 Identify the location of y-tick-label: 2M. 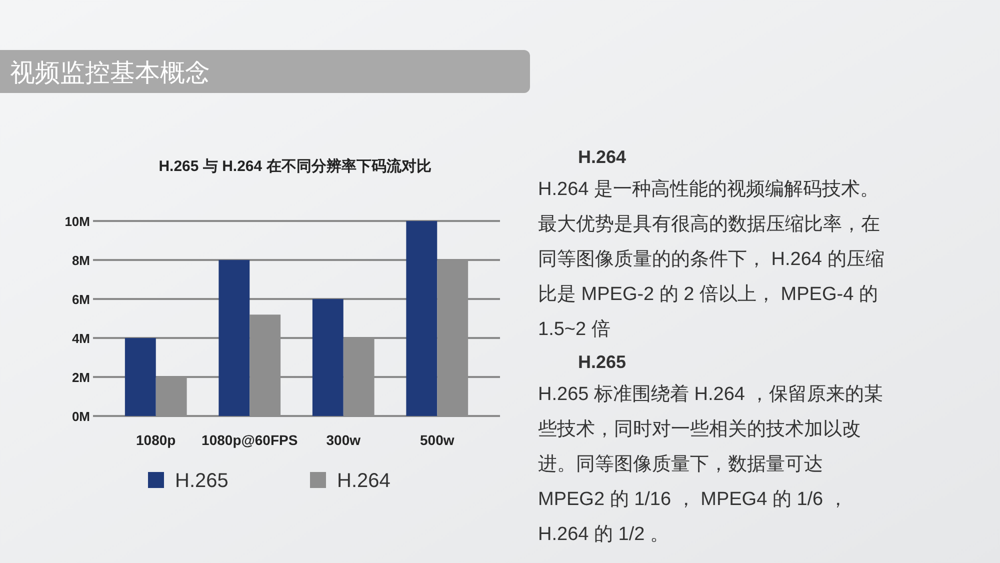
(81, 377).